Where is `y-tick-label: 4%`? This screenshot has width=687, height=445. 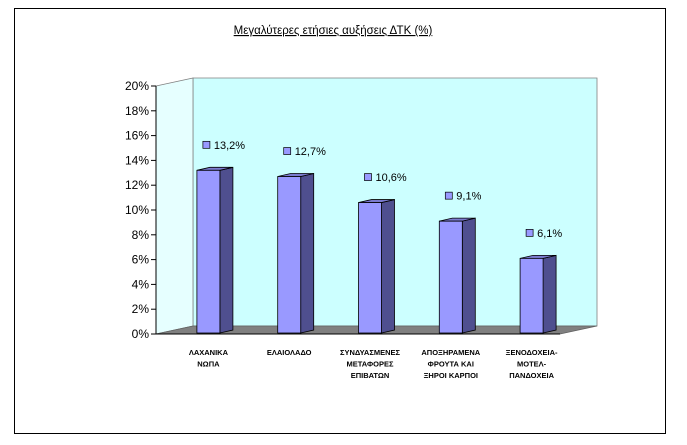
y-tick-label: 4% is located at coordinates (141, 284).